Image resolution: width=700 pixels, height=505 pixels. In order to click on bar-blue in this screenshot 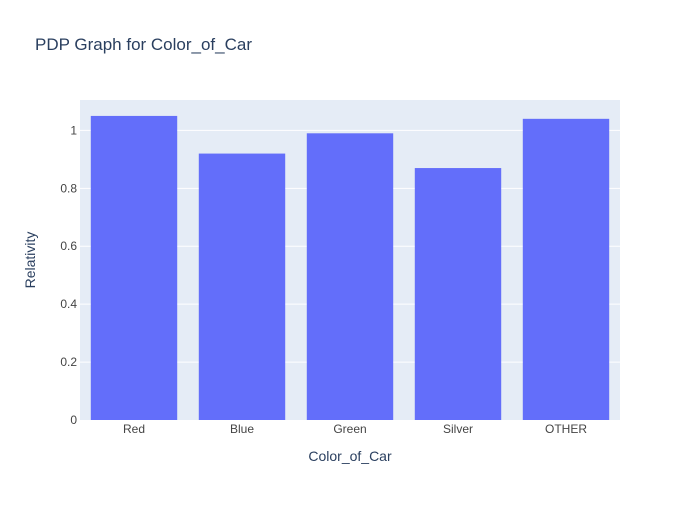, I will do `click(242, 287)`.